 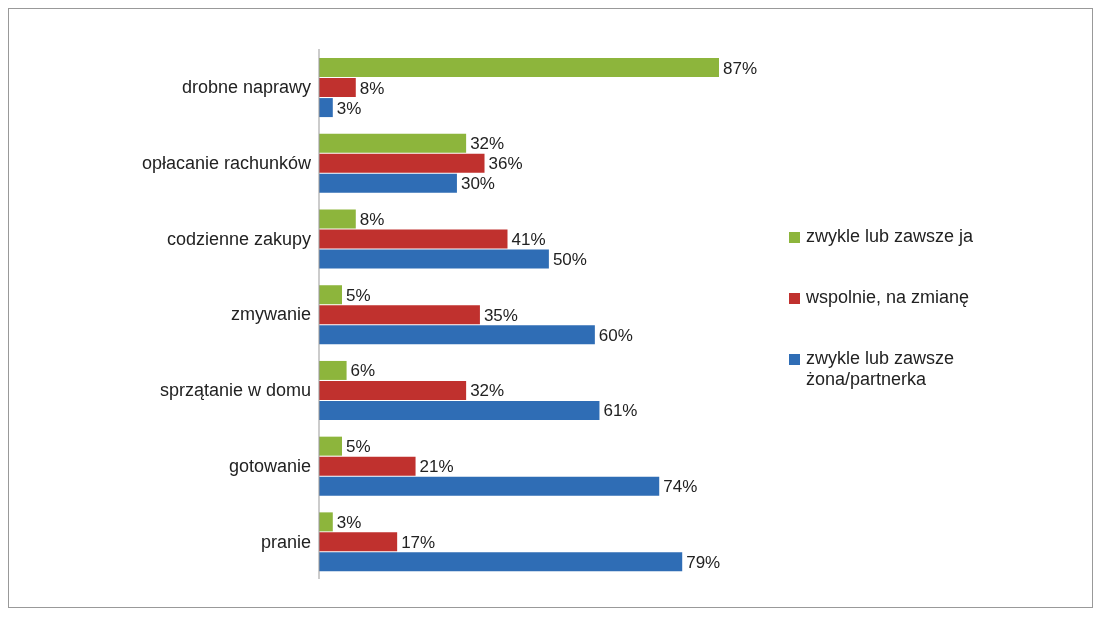 I want to click on y-tick-label: opłacanie rachunków, so click(x=226, y=162).